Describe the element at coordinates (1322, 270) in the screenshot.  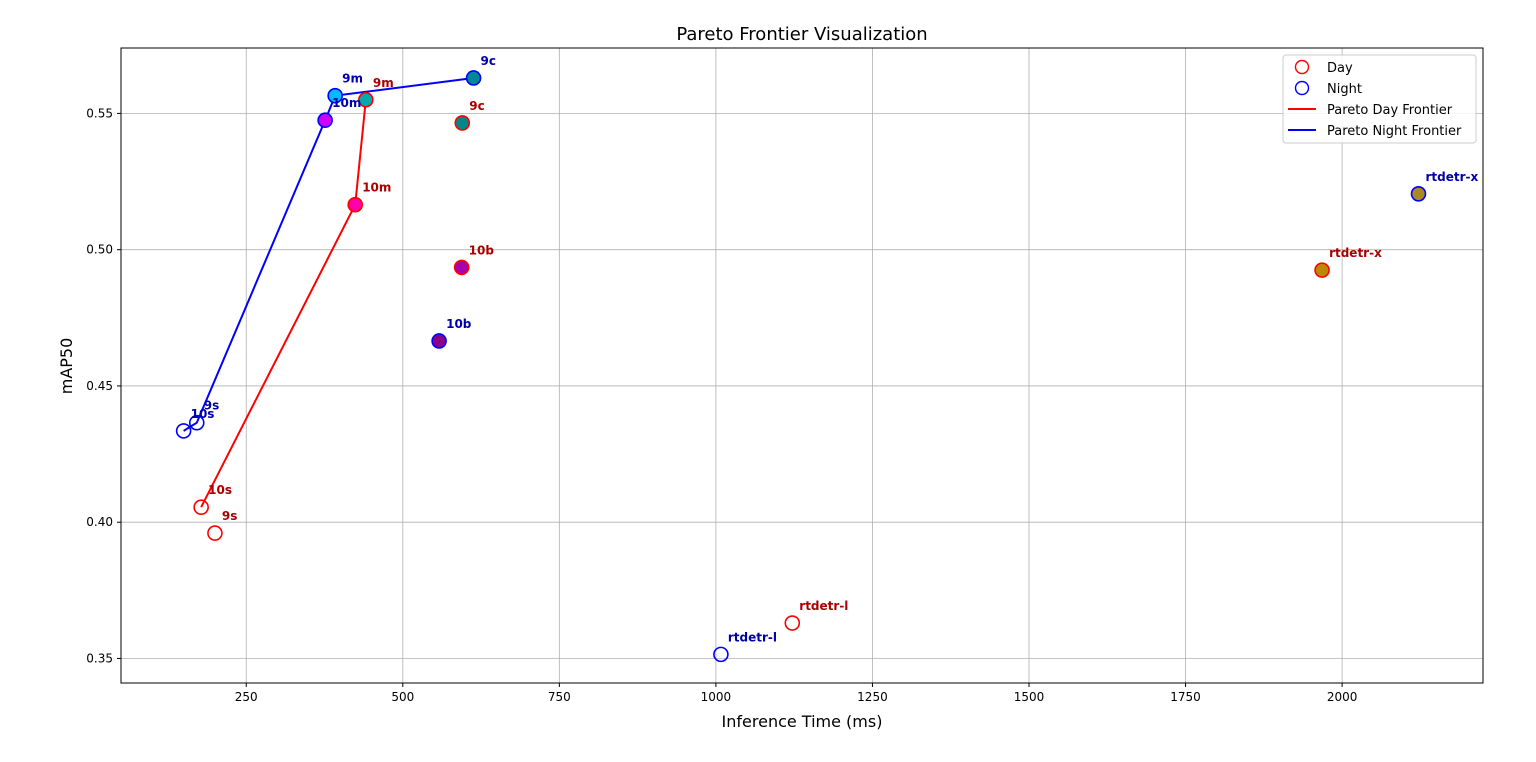
I see `day-point-rtdetr-x` at that location.